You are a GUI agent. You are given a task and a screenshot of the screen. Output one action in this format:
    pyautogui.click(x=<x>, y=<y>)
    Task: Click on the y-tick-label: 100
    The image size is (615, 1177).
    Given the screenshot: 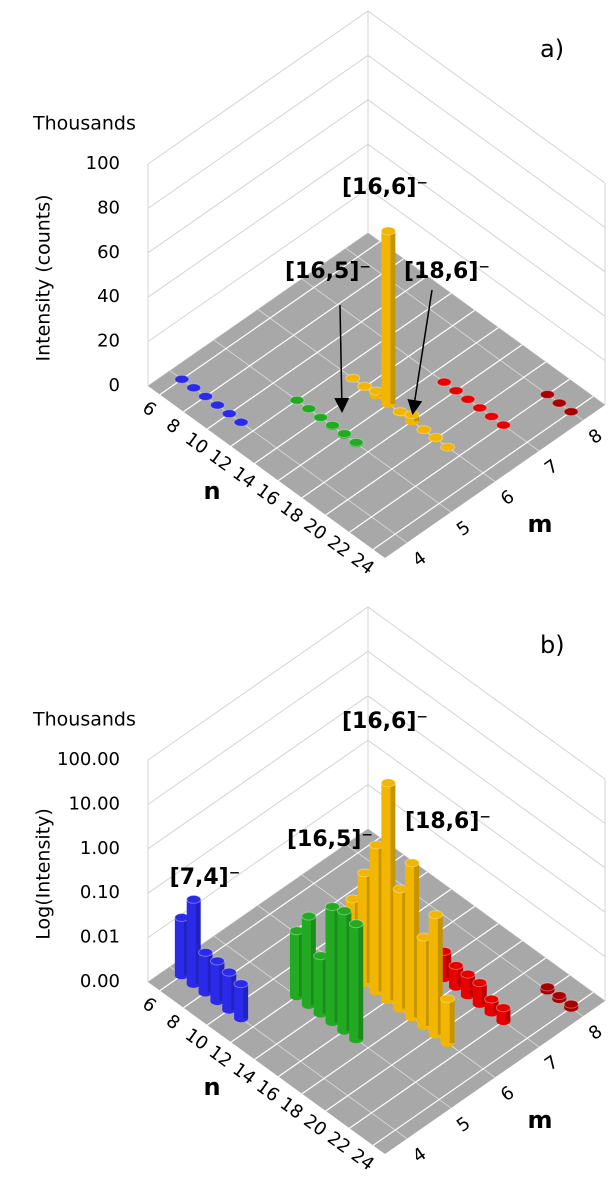 What is the action you would take?
    pyautogui.click(x=103, y=163)
    